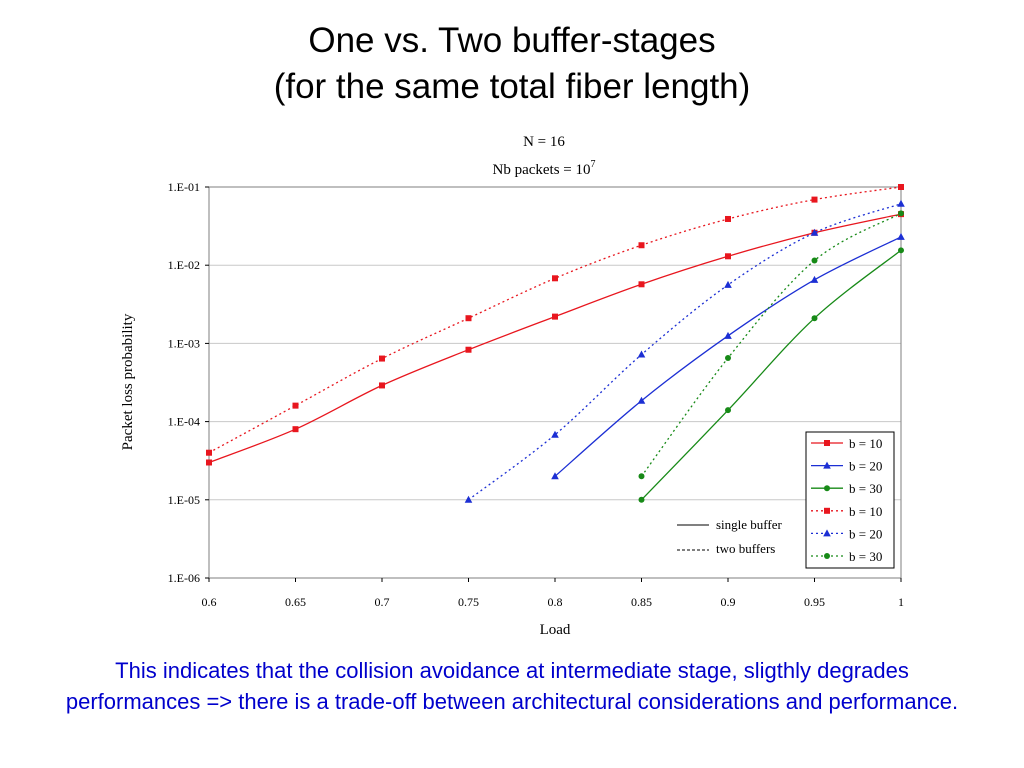 This screenshot has height=768, width=1024. Describe the element at coordinates (184, 343) in the screenshot. I see `y-tick-label: 1.E-03` at that location.